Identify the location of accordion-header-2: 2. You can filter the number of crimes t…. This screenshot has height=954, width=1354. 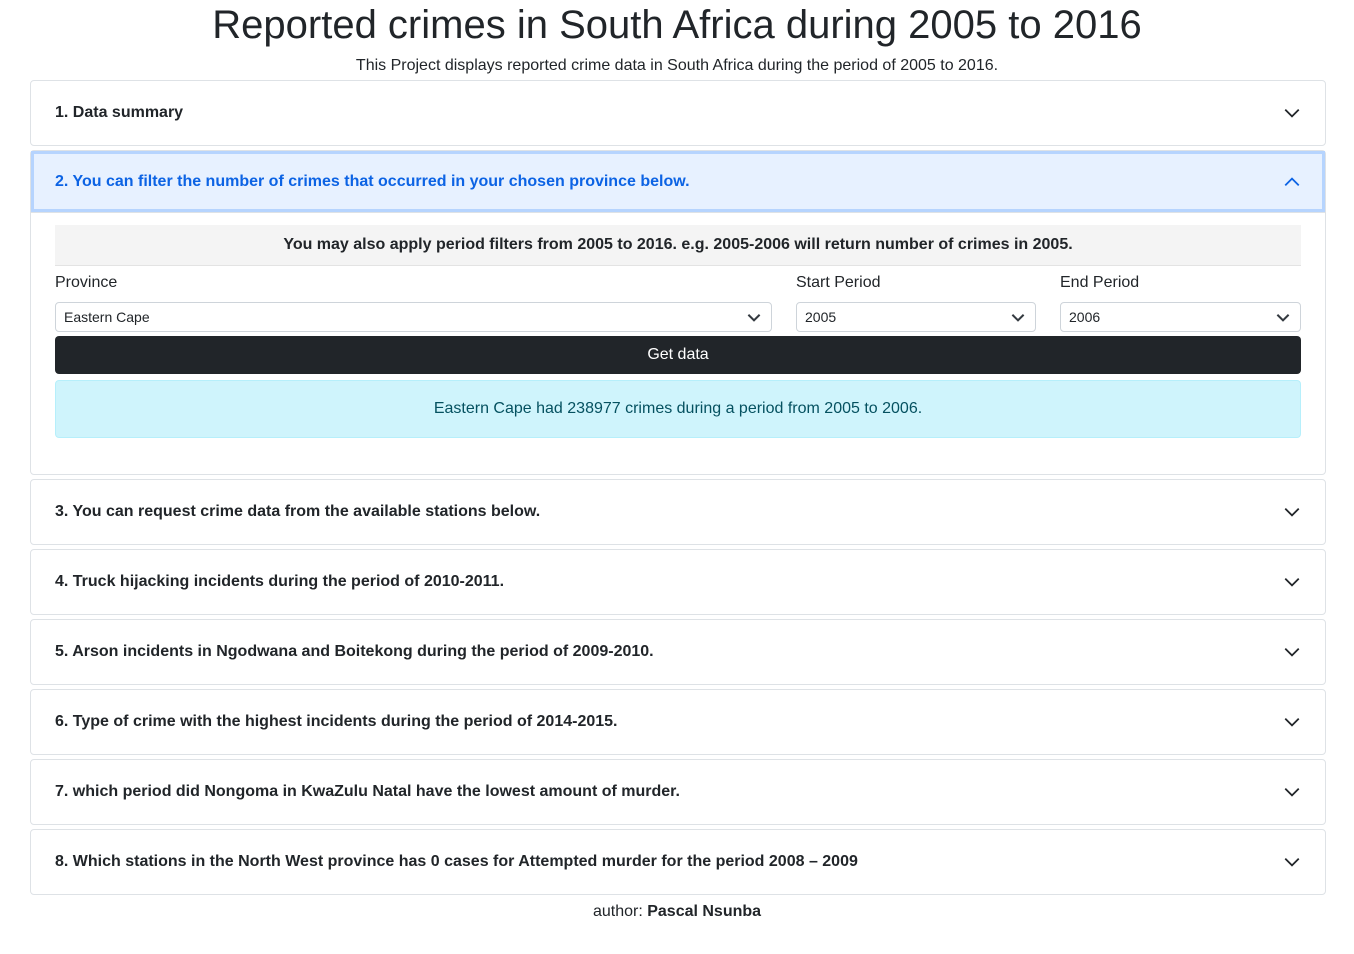
(678, 182).